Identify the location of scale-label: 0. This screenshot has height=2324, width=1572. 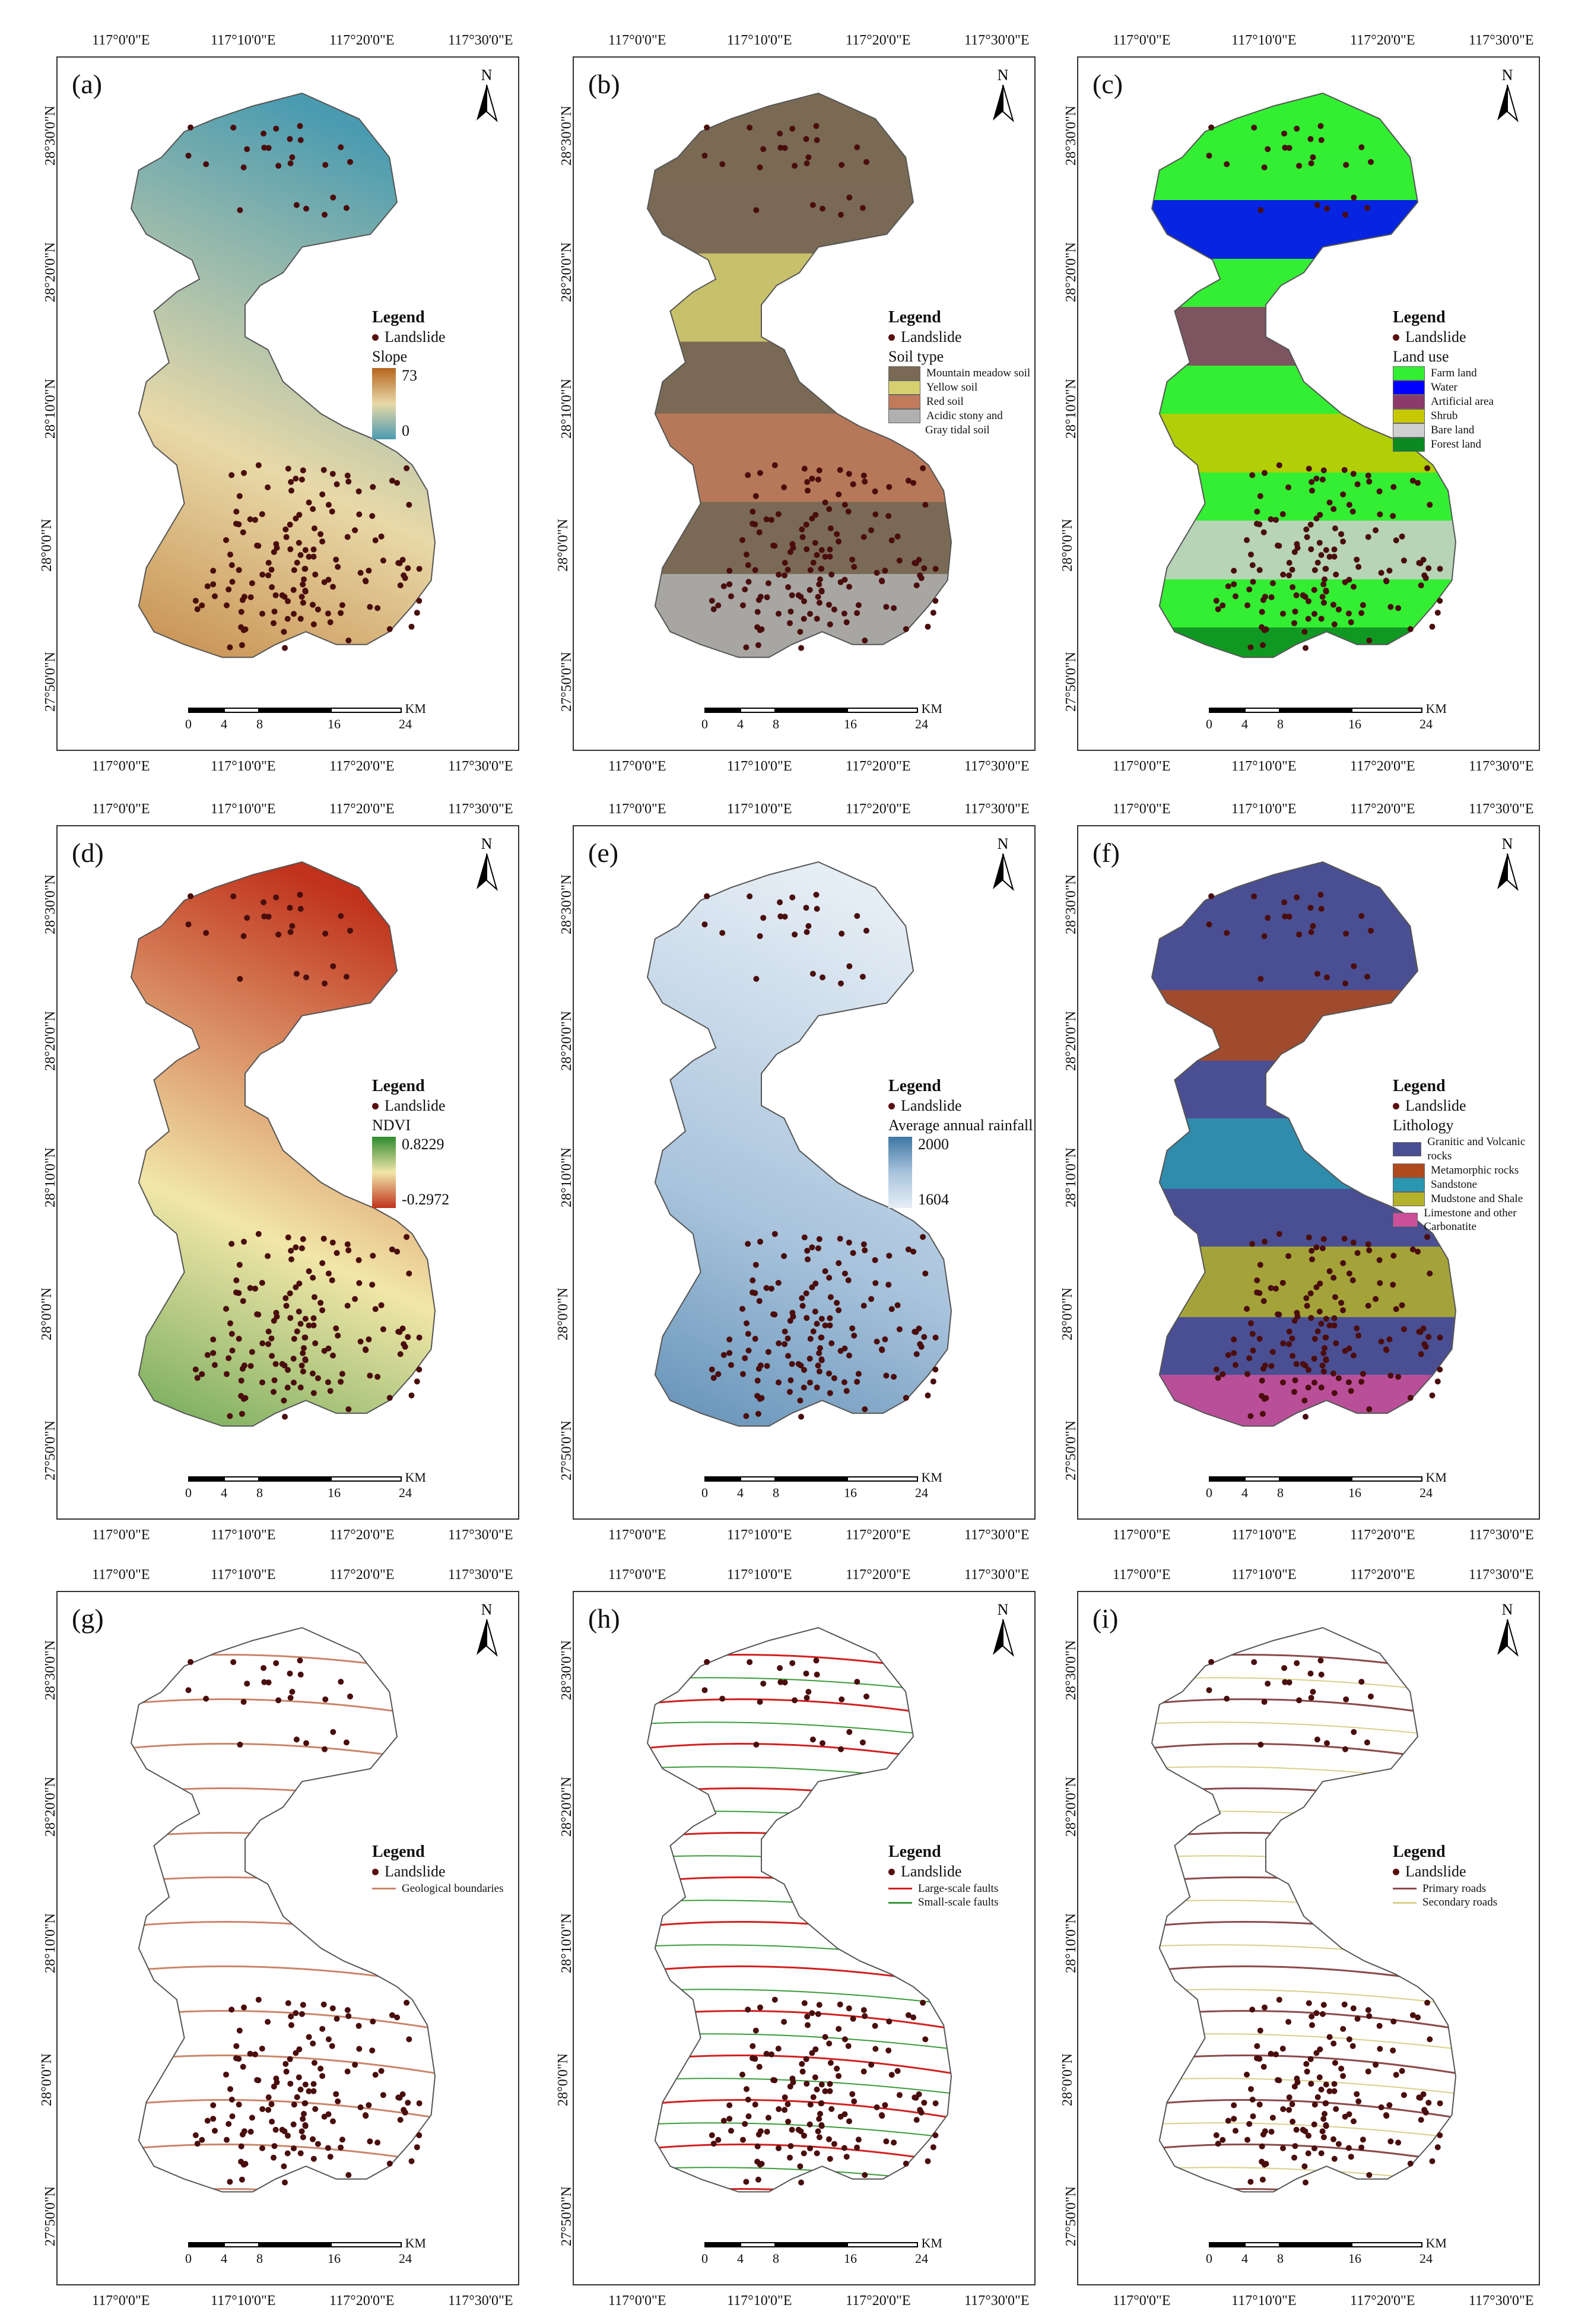
(188, 1492).